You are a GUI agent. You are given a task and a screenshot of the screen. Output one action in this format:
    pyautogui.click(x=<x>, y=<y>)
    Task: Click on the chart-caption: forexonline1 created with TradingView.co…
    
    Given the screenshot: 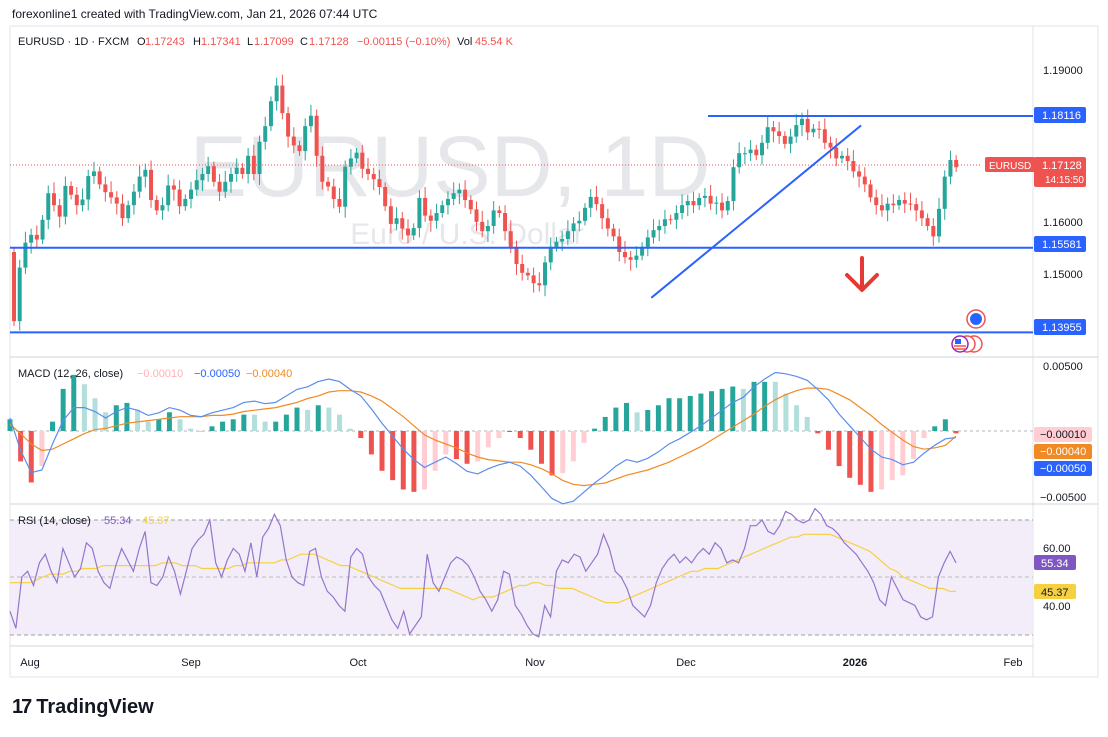 What is the action you would take?
    pyautogui.click(x=195, y=14)
    